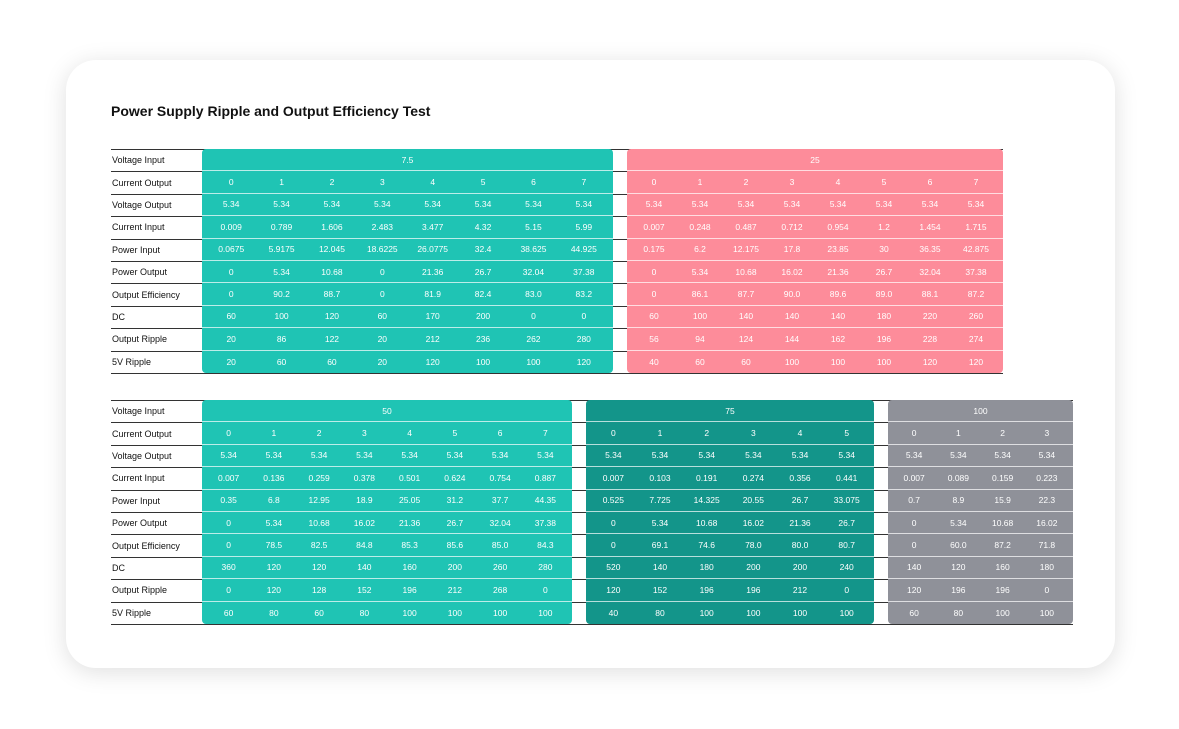  I want to click on cell: 26.7, so click(846, 522).